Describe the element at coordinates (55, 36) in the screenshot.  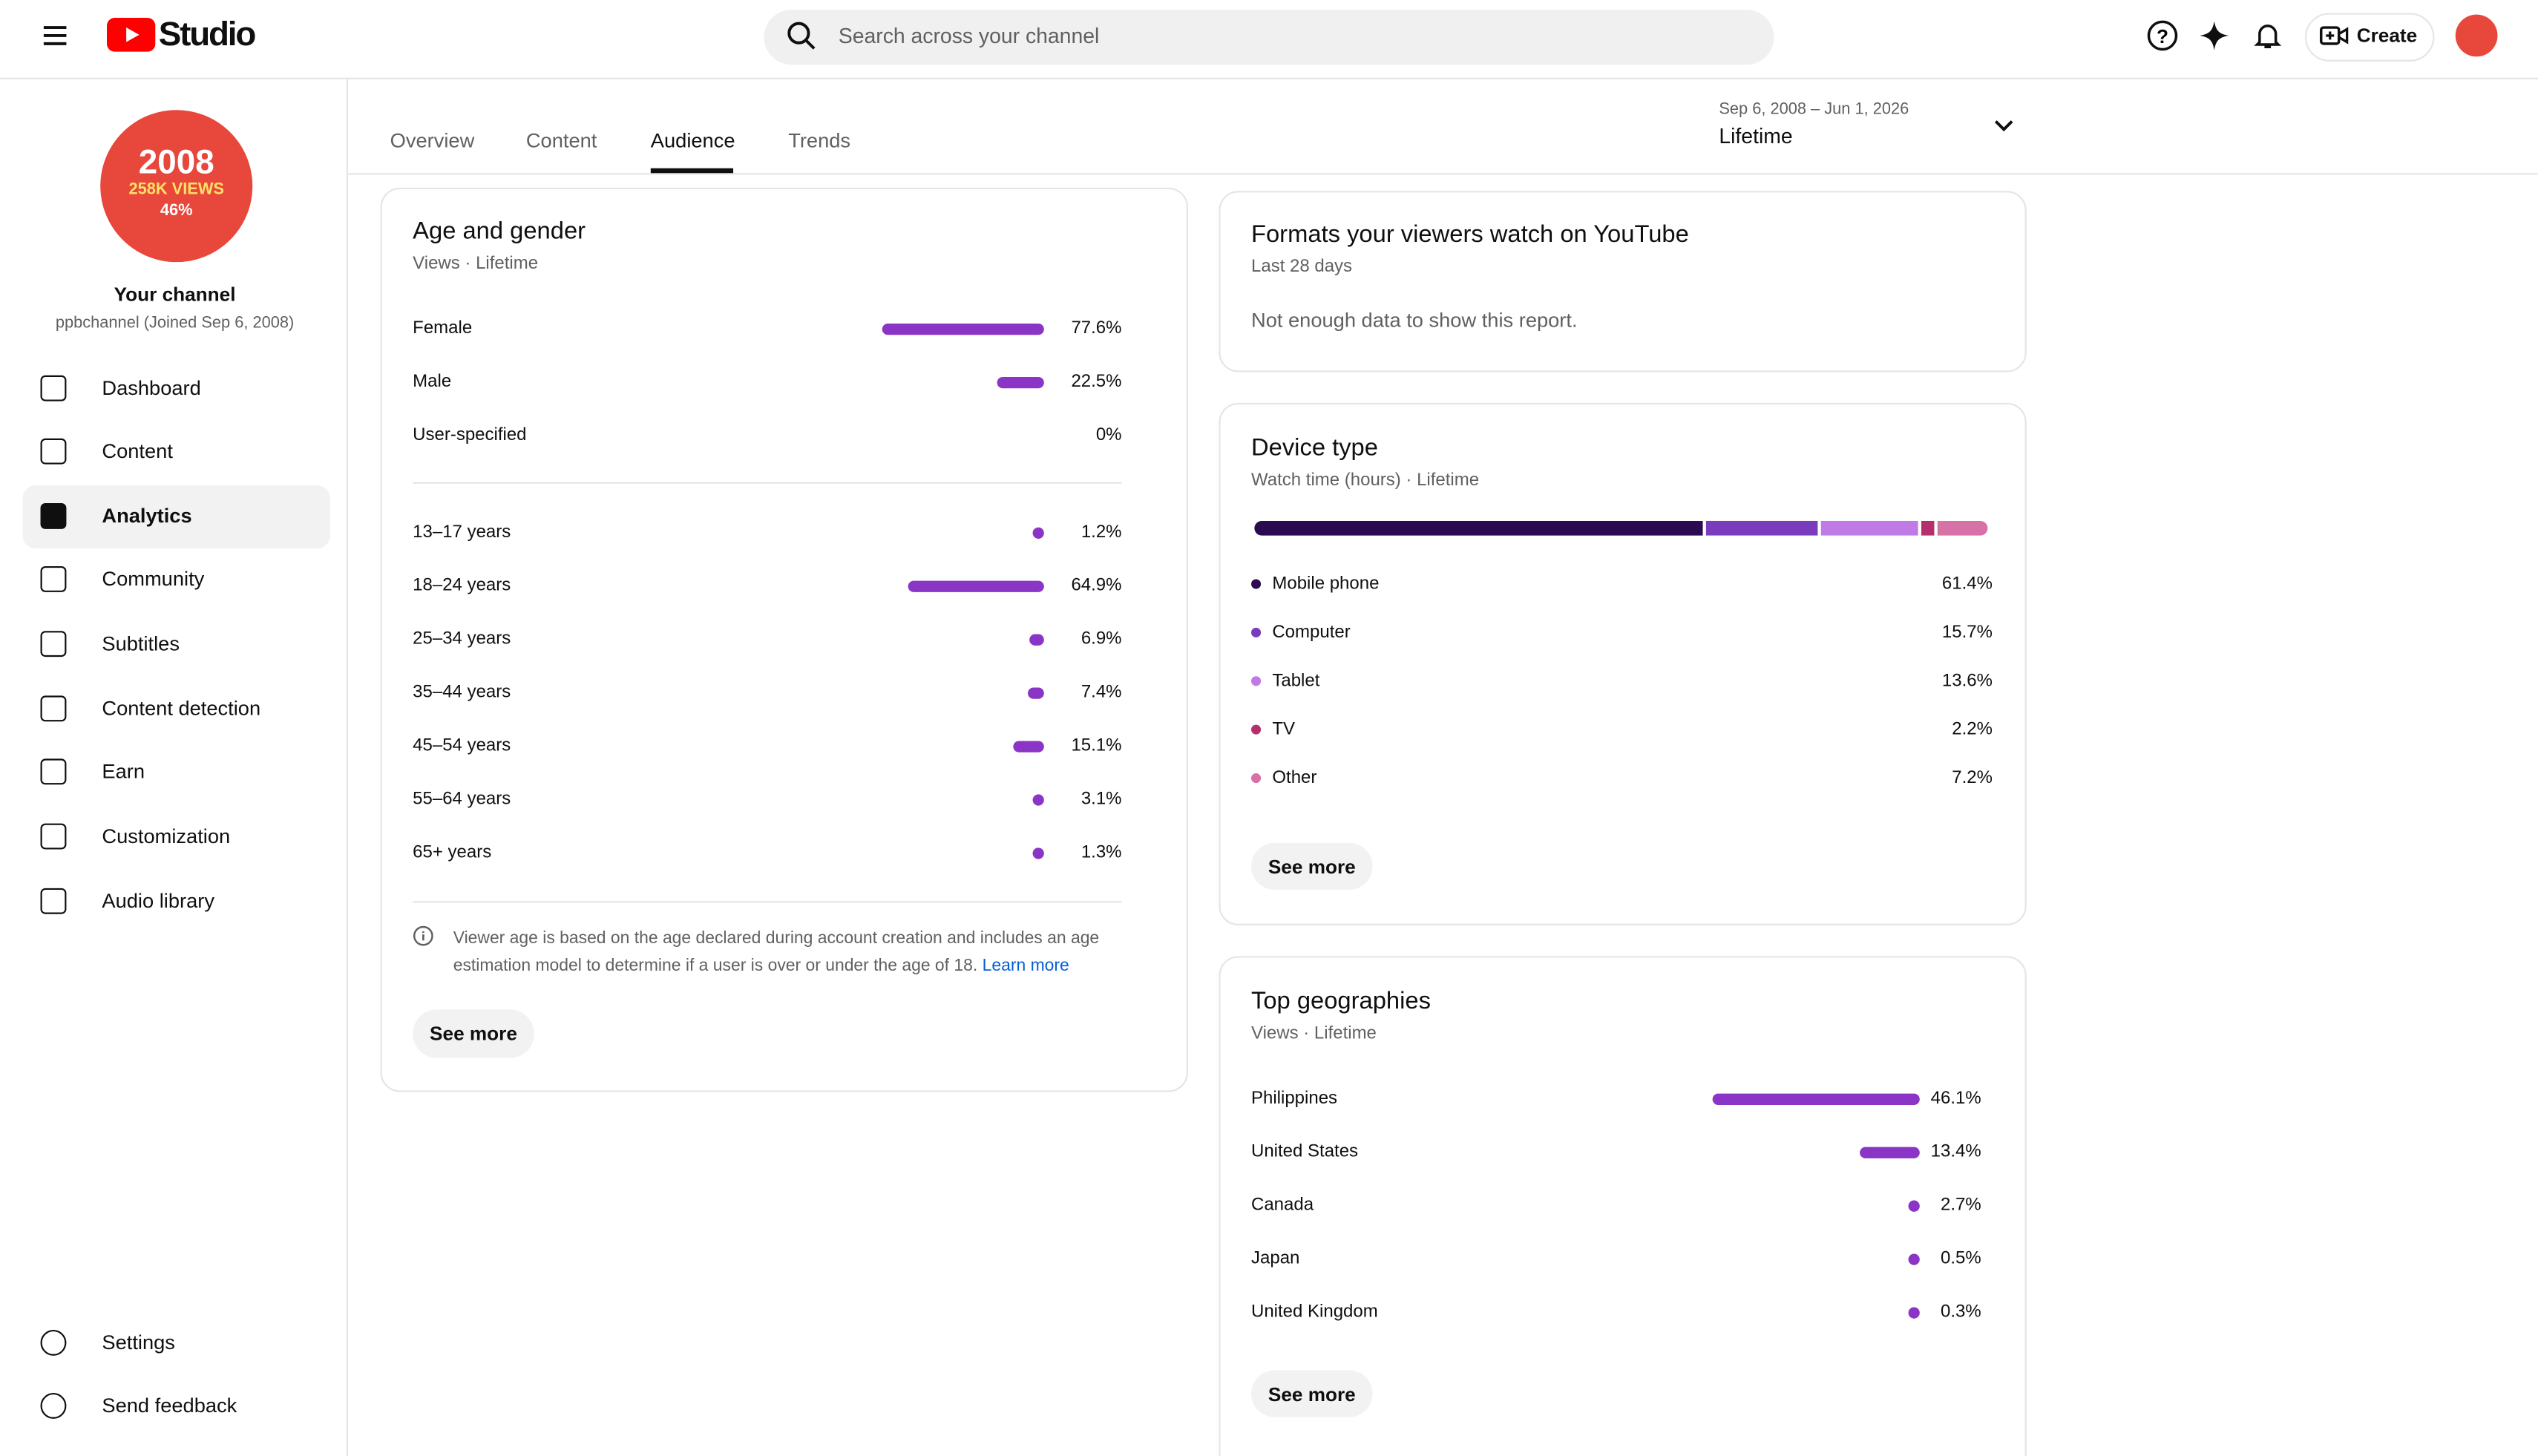
I see `menu-button` at that location.